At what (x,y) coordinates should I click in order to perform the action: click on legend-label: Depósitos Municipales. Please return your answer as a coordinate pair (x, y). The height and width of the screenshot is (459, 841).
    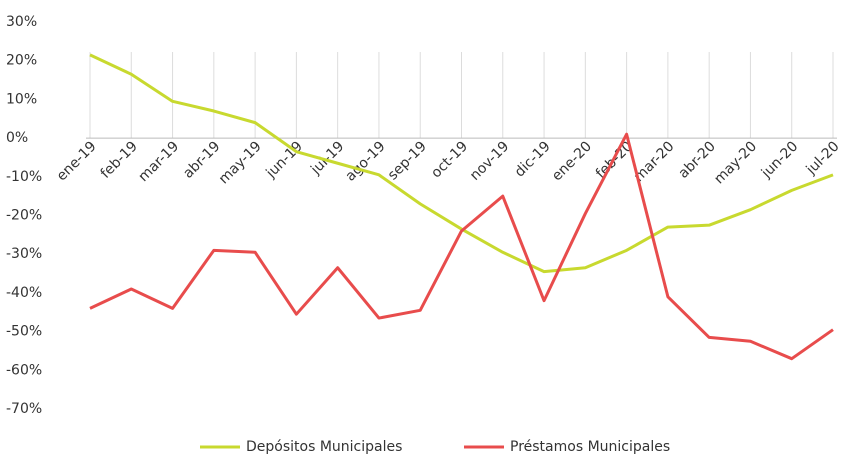
    Looking at the image, I should click on (324, 447).